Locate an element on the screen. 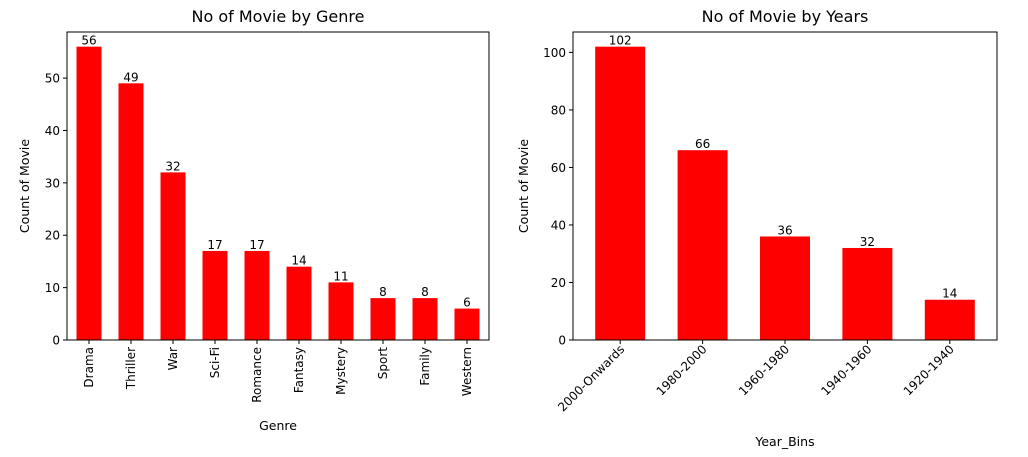  chart-title: No of Movie by Genre is located at coordinates (278, 16).